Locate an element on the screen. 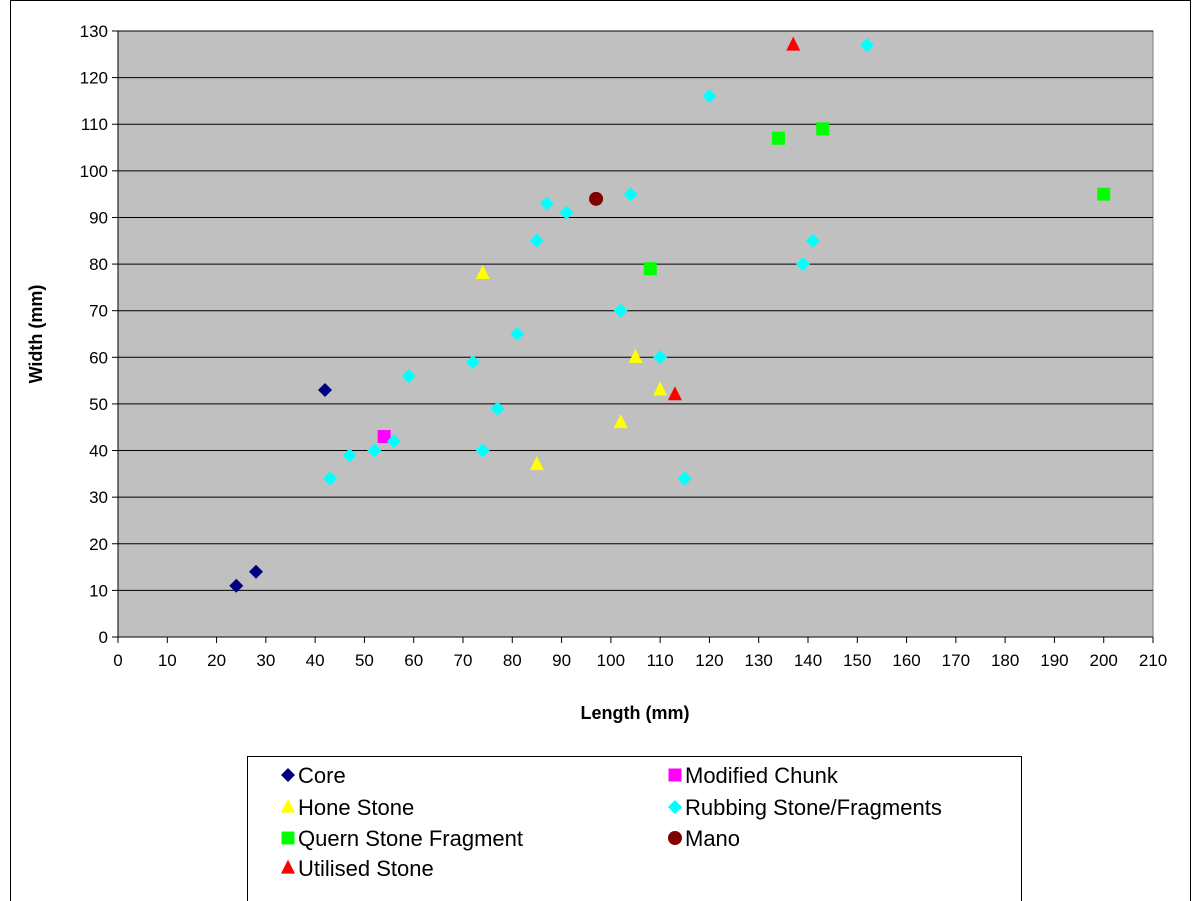 The image size is (1192, 901). x-tick-label: 110 is located at coordinates (660, 660).